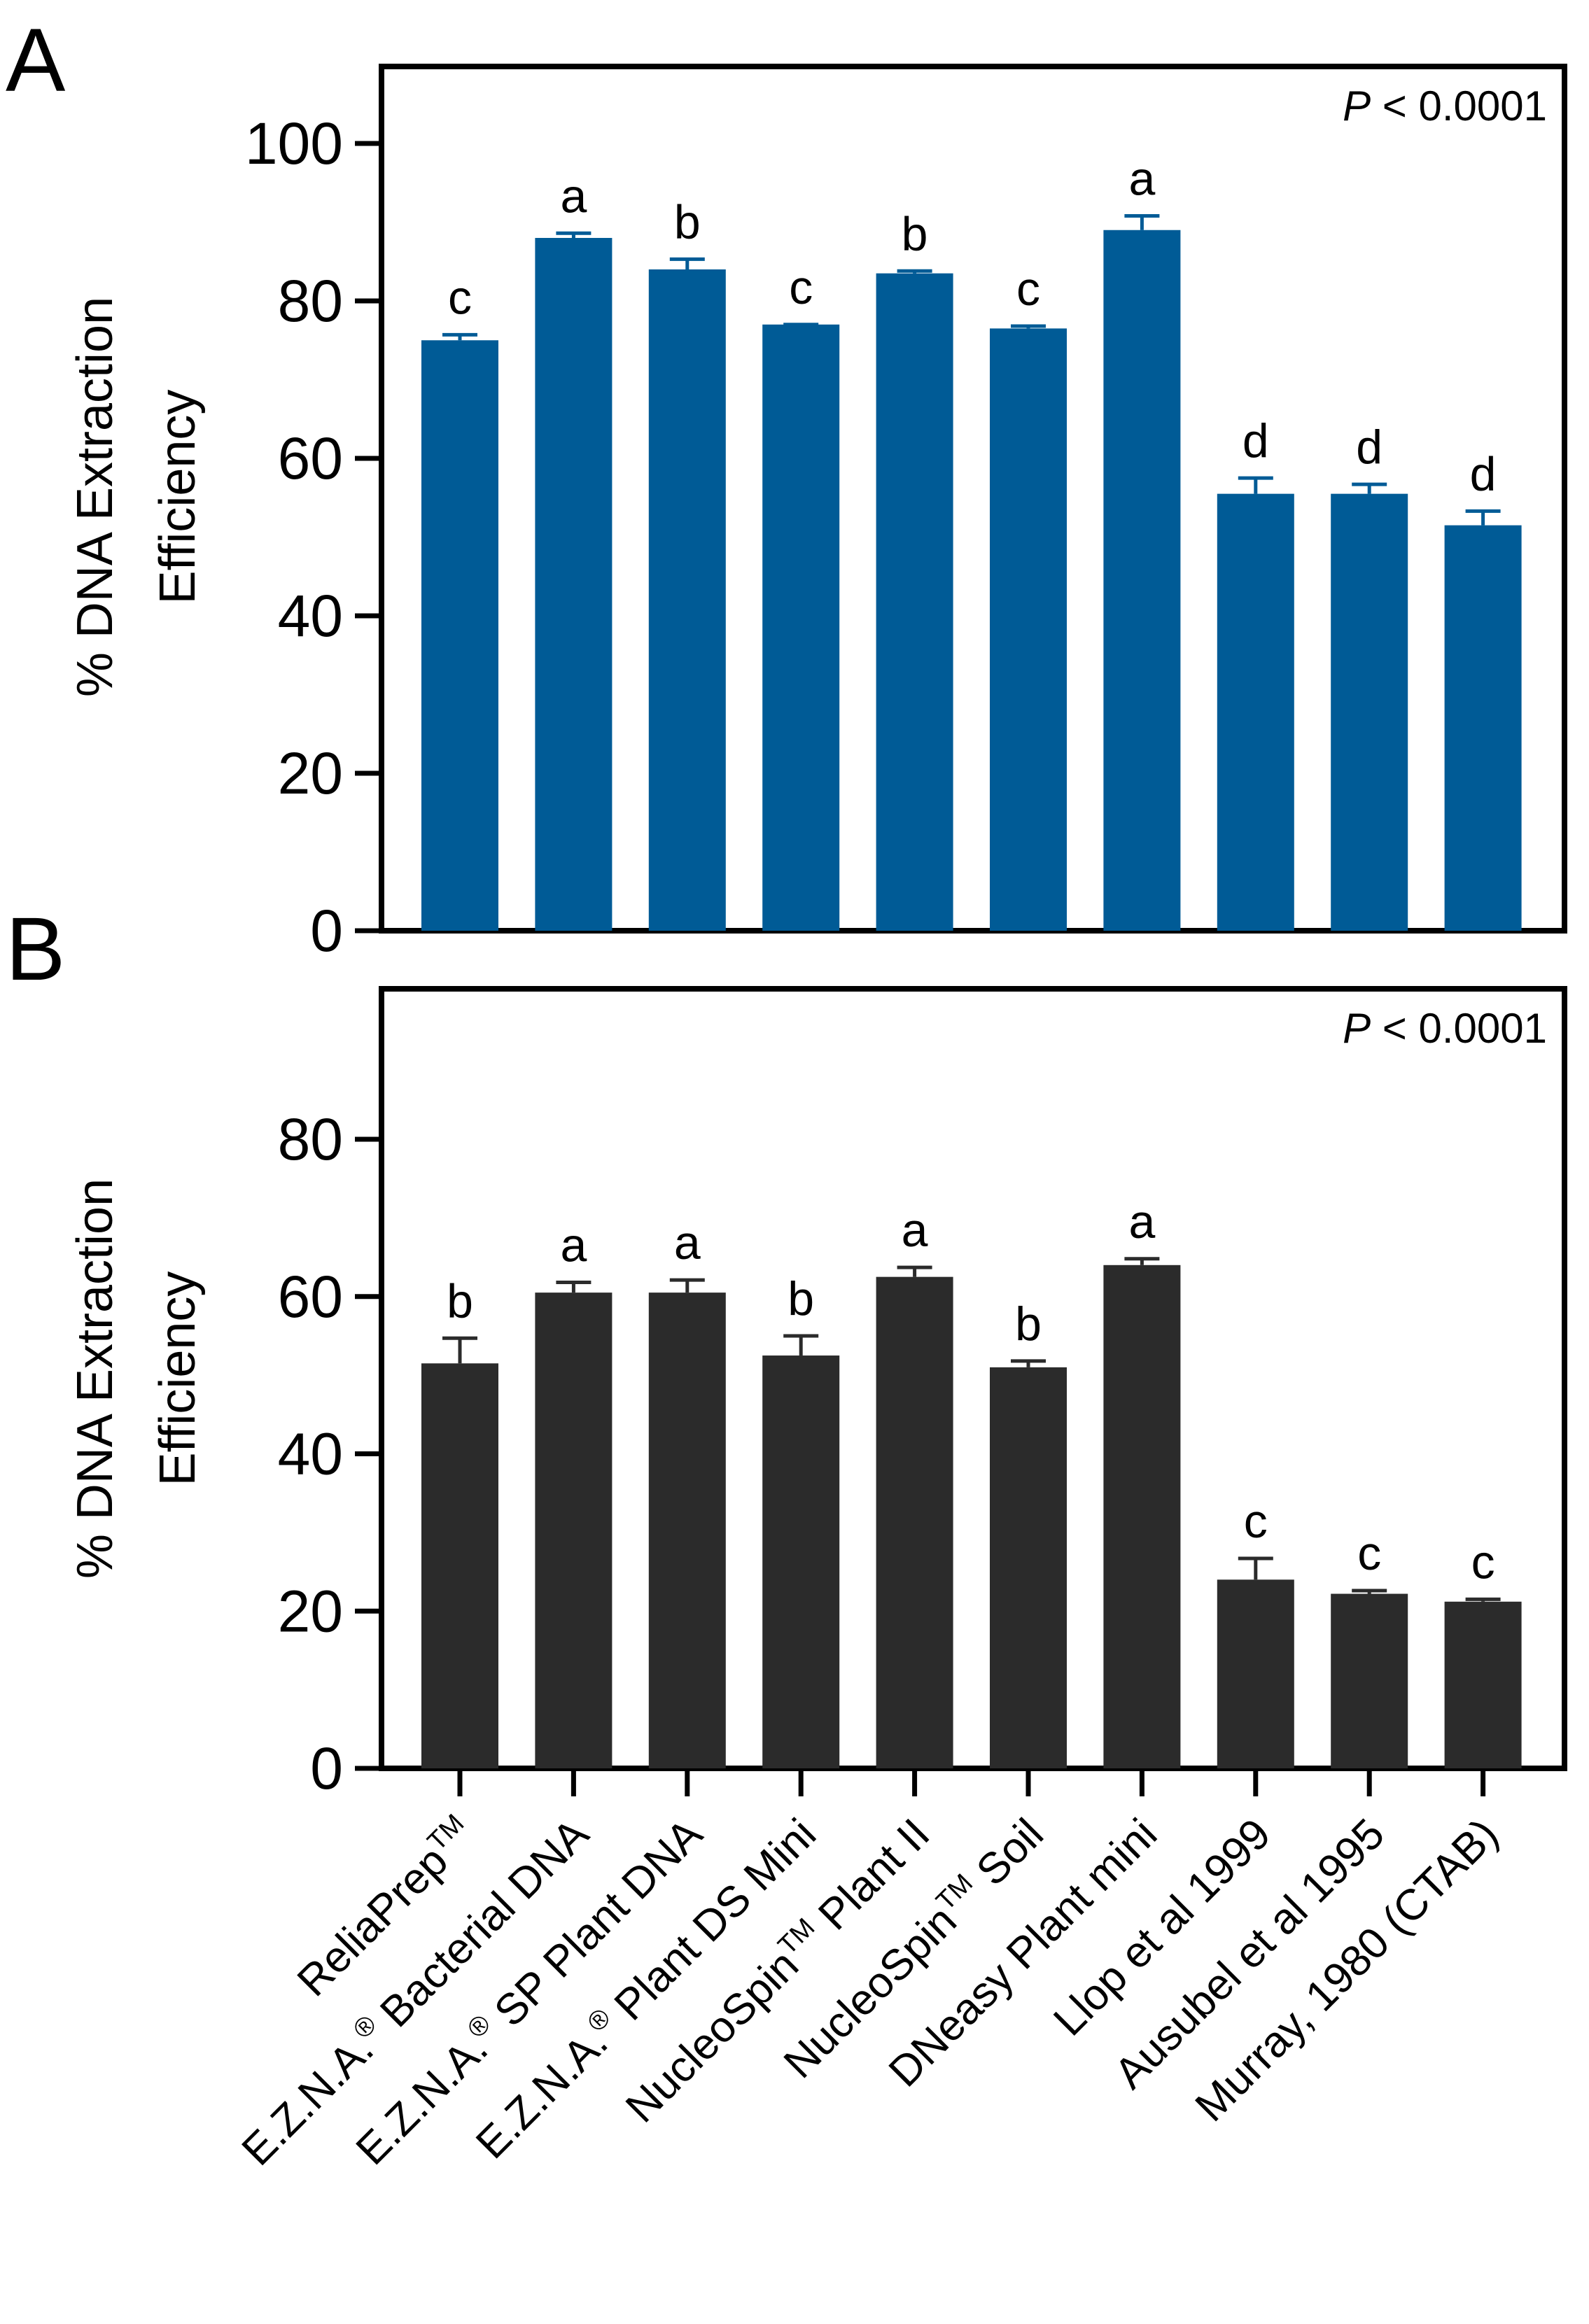  I want to click on x-category-label-text: E.Z.N.A., so click(542, 2093).